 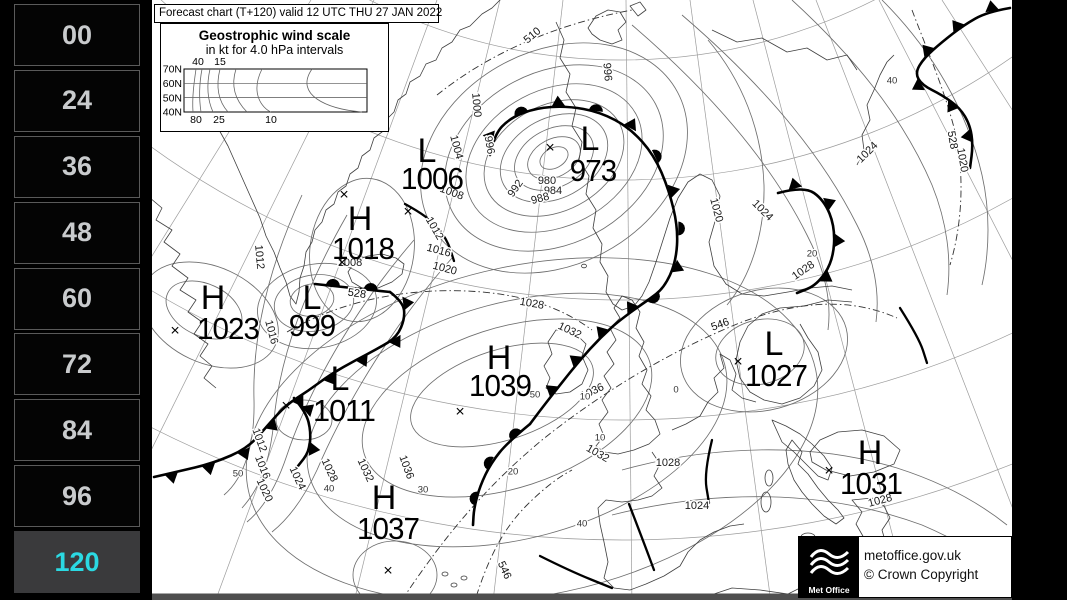 What do you see at coordinates (516, 189) in the screenshot?
I see `svg-text: 992` at bounding box center [516, 189].